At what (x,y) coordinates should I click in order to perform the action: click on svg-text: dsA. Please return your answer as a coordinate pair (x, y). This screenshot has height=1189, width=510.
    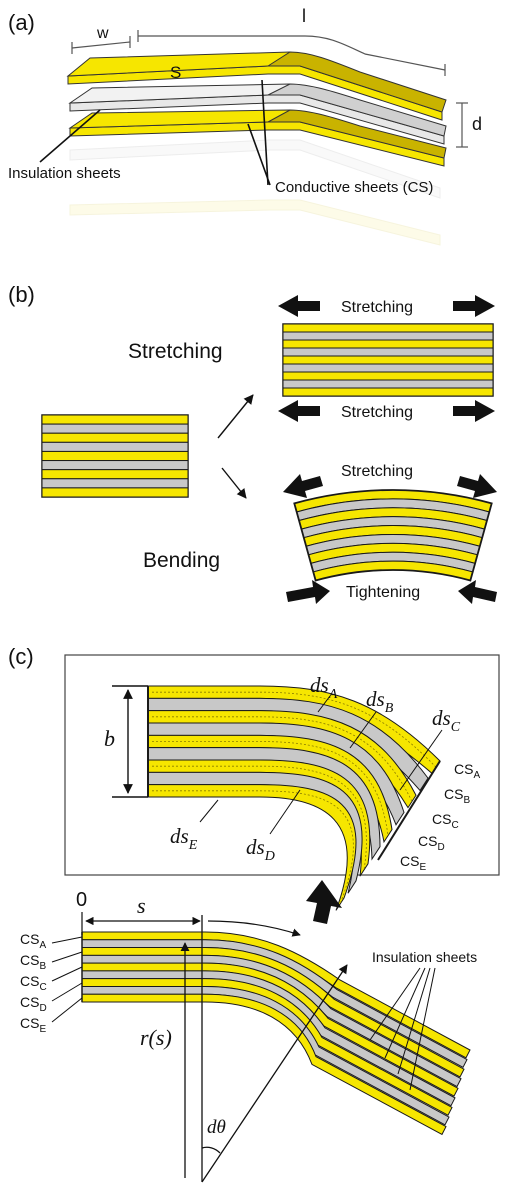
    Looking at the image, I should click on (324, 687).